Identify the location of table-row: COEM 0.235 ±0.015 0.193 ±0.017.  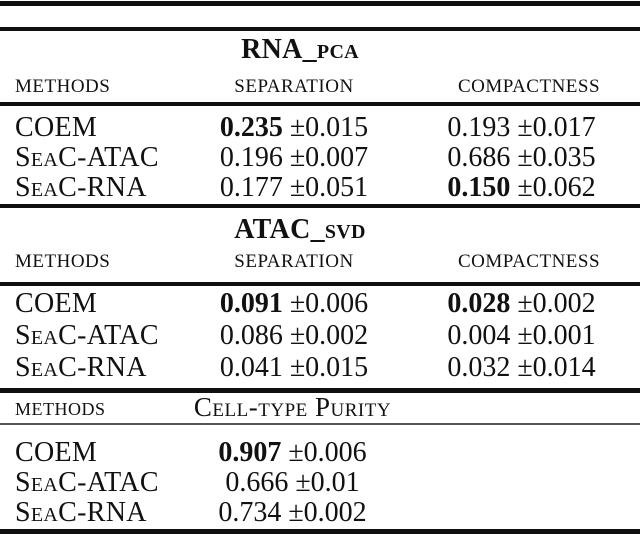
(320, 128).